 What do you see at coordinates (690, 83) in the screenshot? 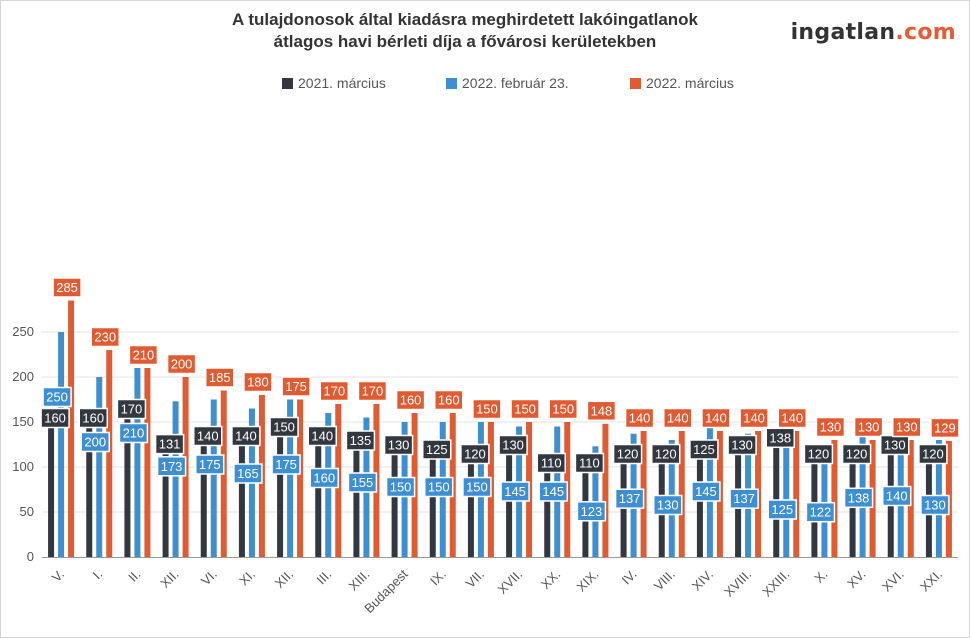
I see `legend-label-2022-mar: 2022. március` at bounding box center [690, 83].